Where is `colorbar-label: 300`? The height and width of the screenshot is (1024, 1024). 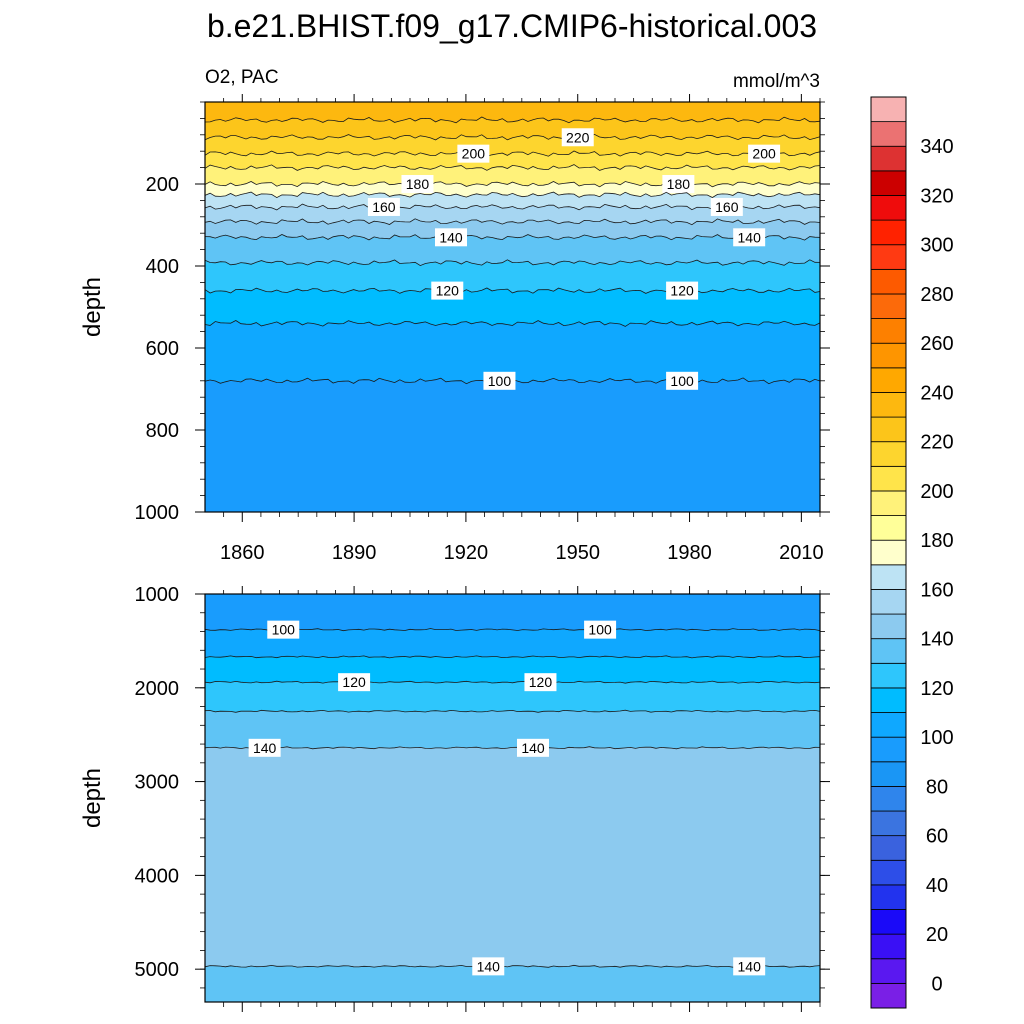 colorbar-label: 300 is located at coordinates (936, 246).